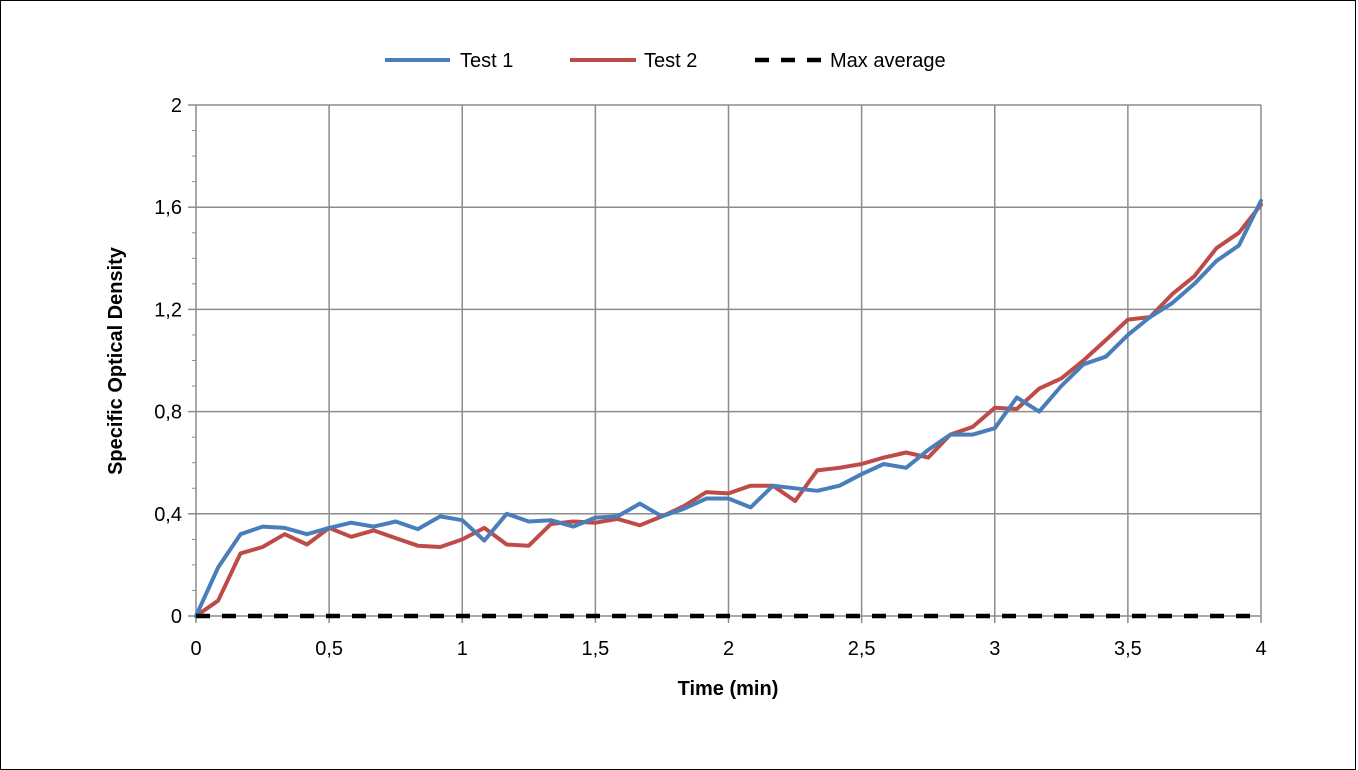 The height and width of the screenshot is (770, 1358). I want to click on x-tick-label: 3, so click(994, 649).